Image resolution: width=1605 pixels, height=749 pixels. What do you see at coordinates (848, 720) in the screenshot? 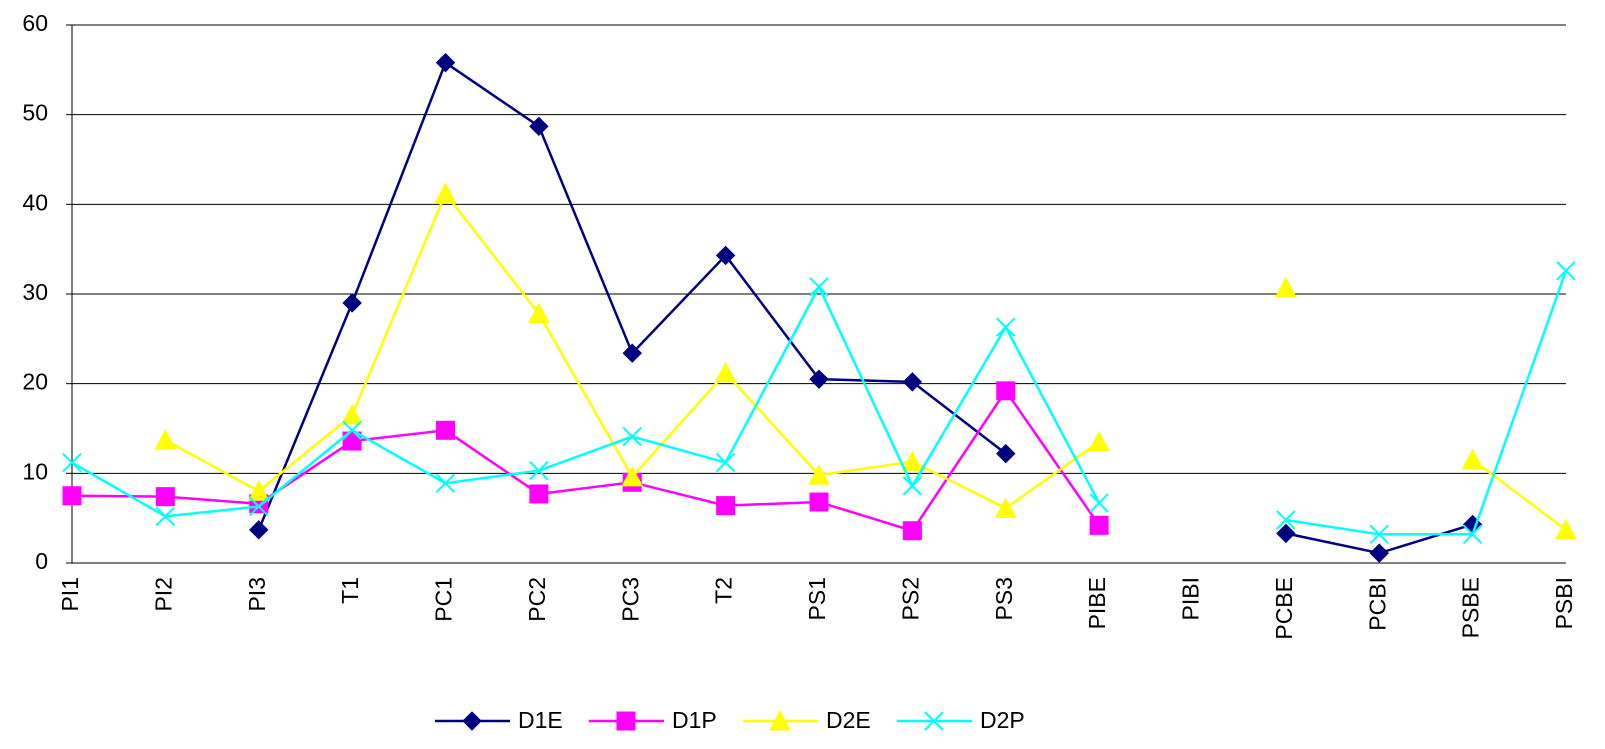
I see `legend-label: D2E` at bounding box center [848, 720].